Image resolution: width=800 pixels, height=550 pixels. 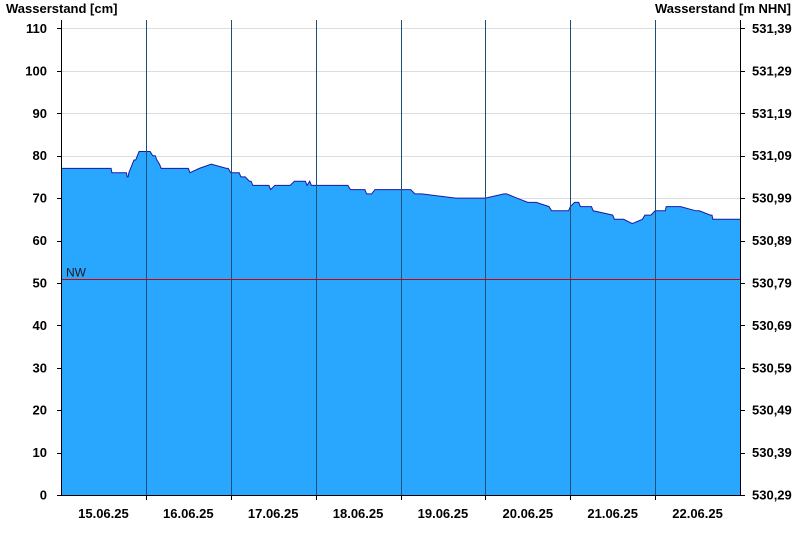 What do you see at coordinates (273, 513) in the screenshot?
I see `x-tick-label: 17.06.25` at bounding box center [273, 513].